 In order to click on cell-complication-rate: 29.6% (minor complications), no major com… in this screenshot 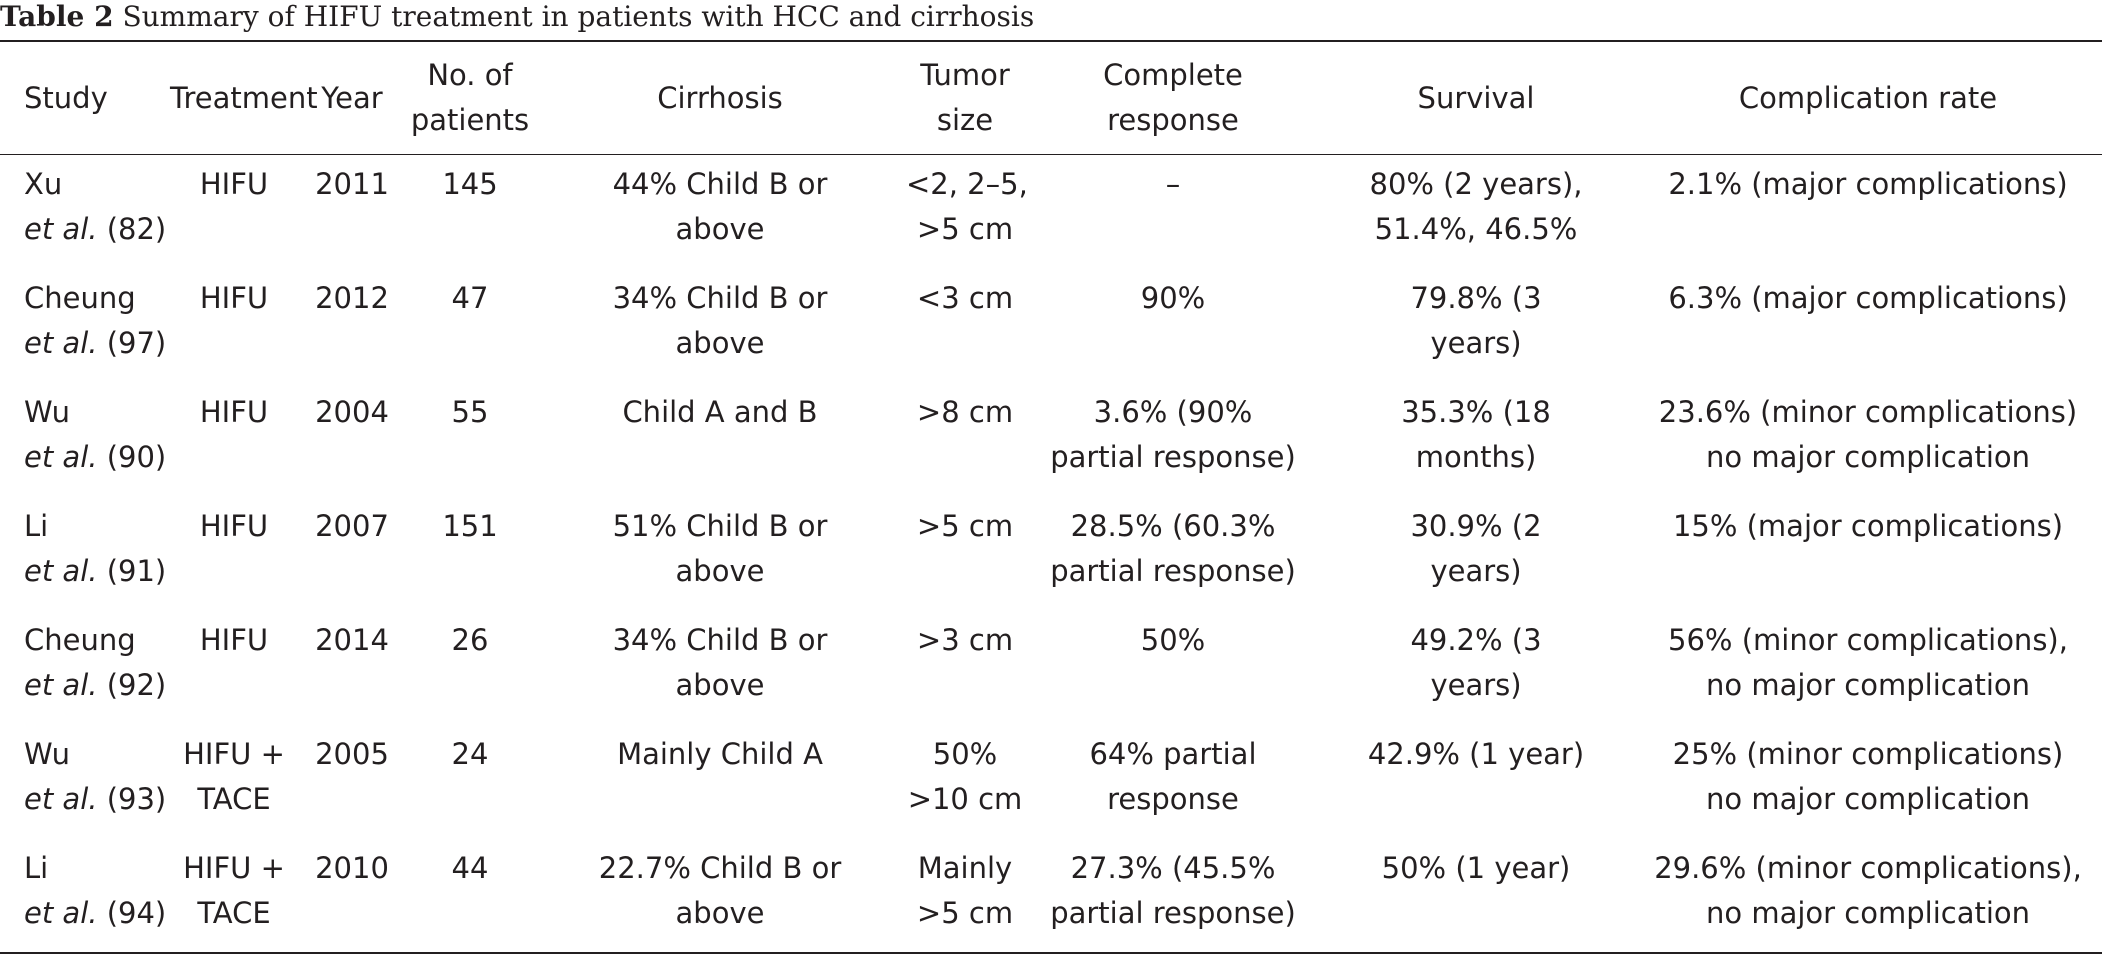, I will do `click(1868, 890)`.